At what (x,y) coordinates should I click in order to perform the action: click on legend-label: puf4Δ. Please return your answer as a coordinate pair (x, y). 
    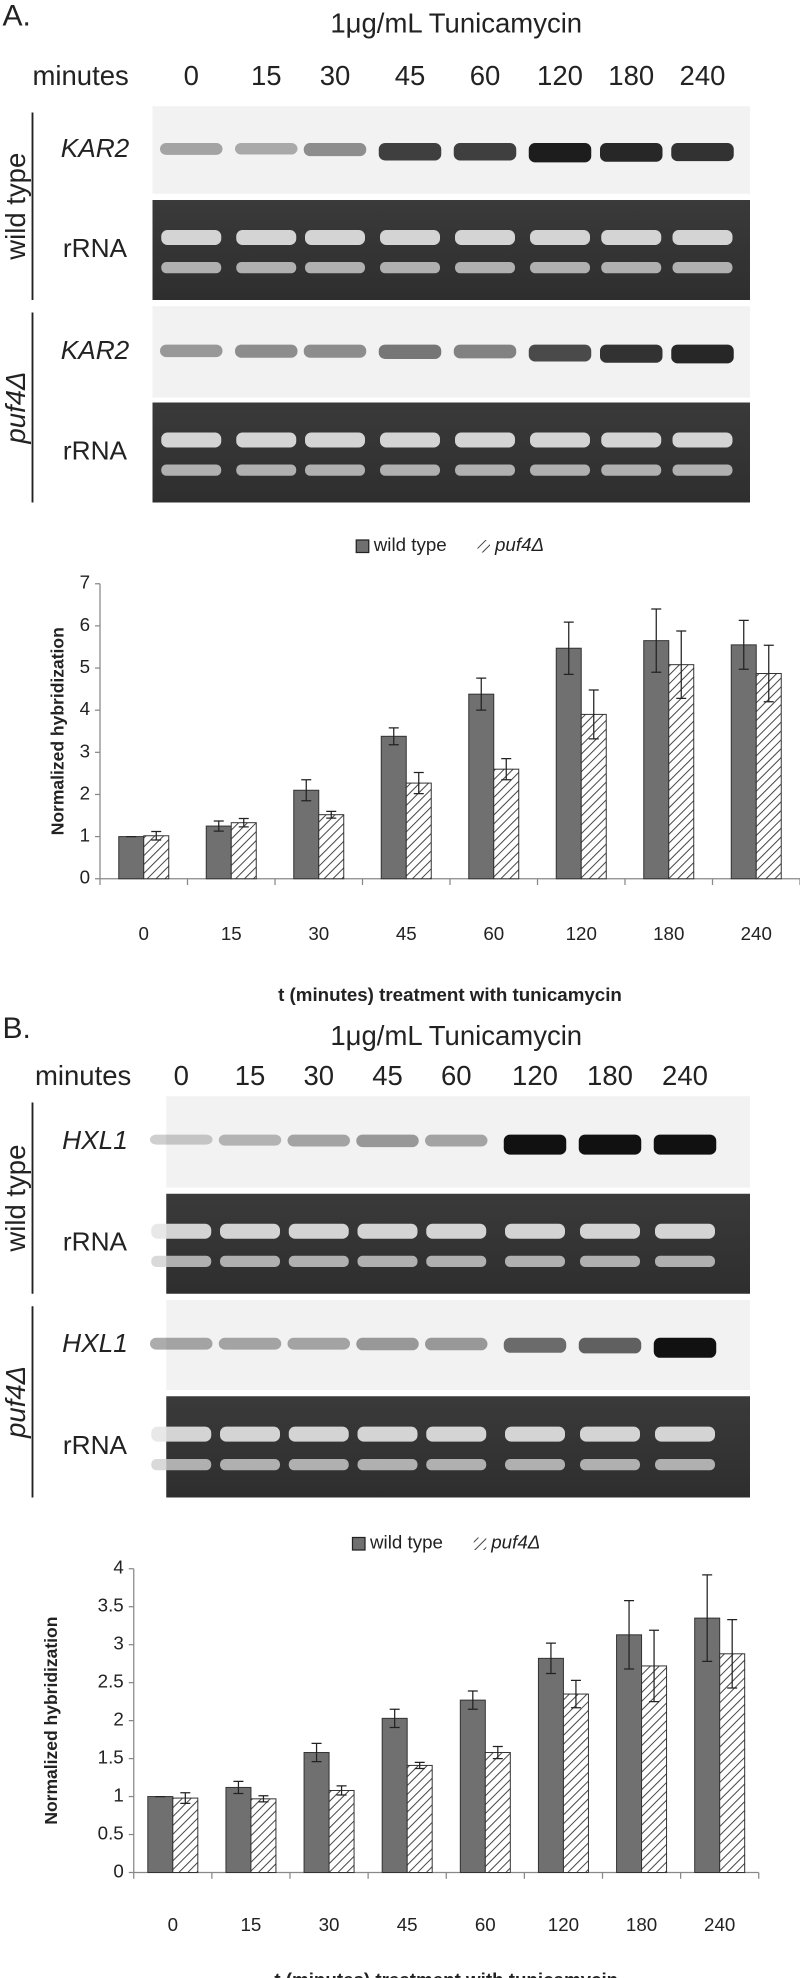
    Looking at the image, I should click on (519, 544).